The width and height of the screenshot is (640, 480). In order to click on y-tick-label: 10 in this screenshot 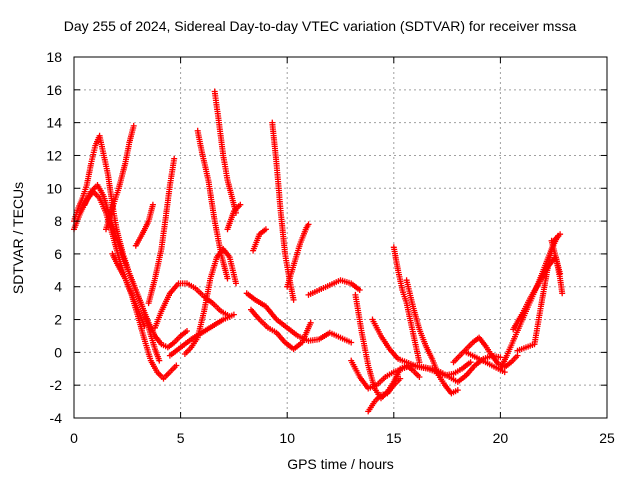, I will do `click(54, 188)`.